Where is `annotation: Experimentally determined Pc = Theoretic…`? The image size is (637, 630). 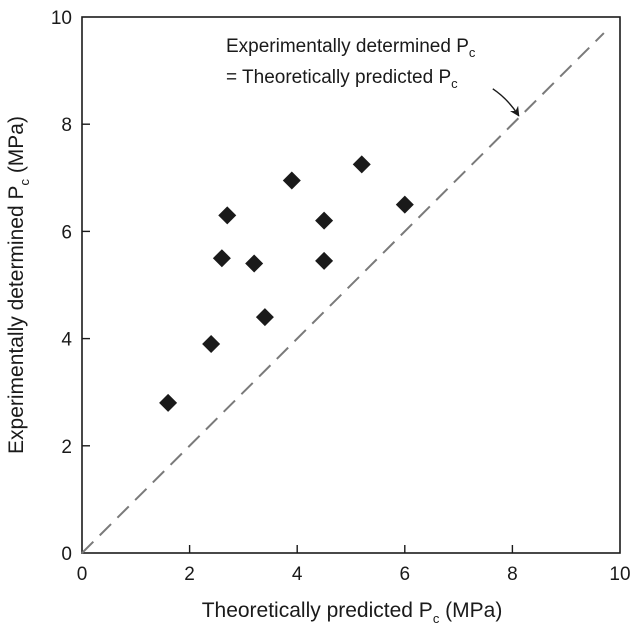 annotation: Experimentally determined Pc = Theoretic… is located at coordinates (373, 76).